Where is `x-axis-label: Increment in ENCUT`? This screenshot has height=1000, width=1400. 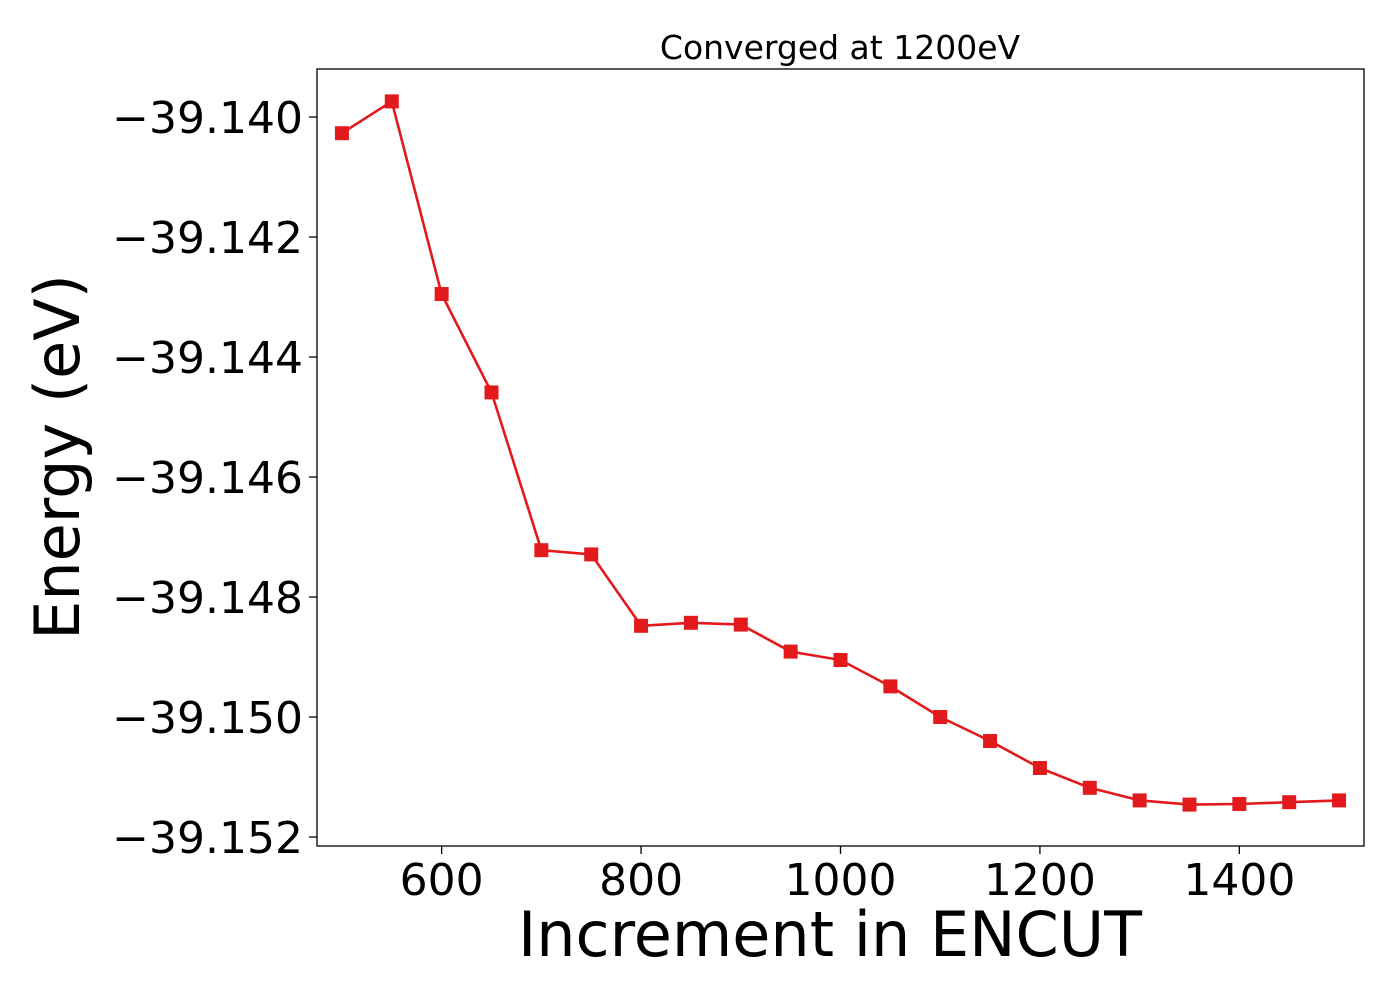
x-axis-label: Increment in ENCUT is located at coordinates (830, 934).